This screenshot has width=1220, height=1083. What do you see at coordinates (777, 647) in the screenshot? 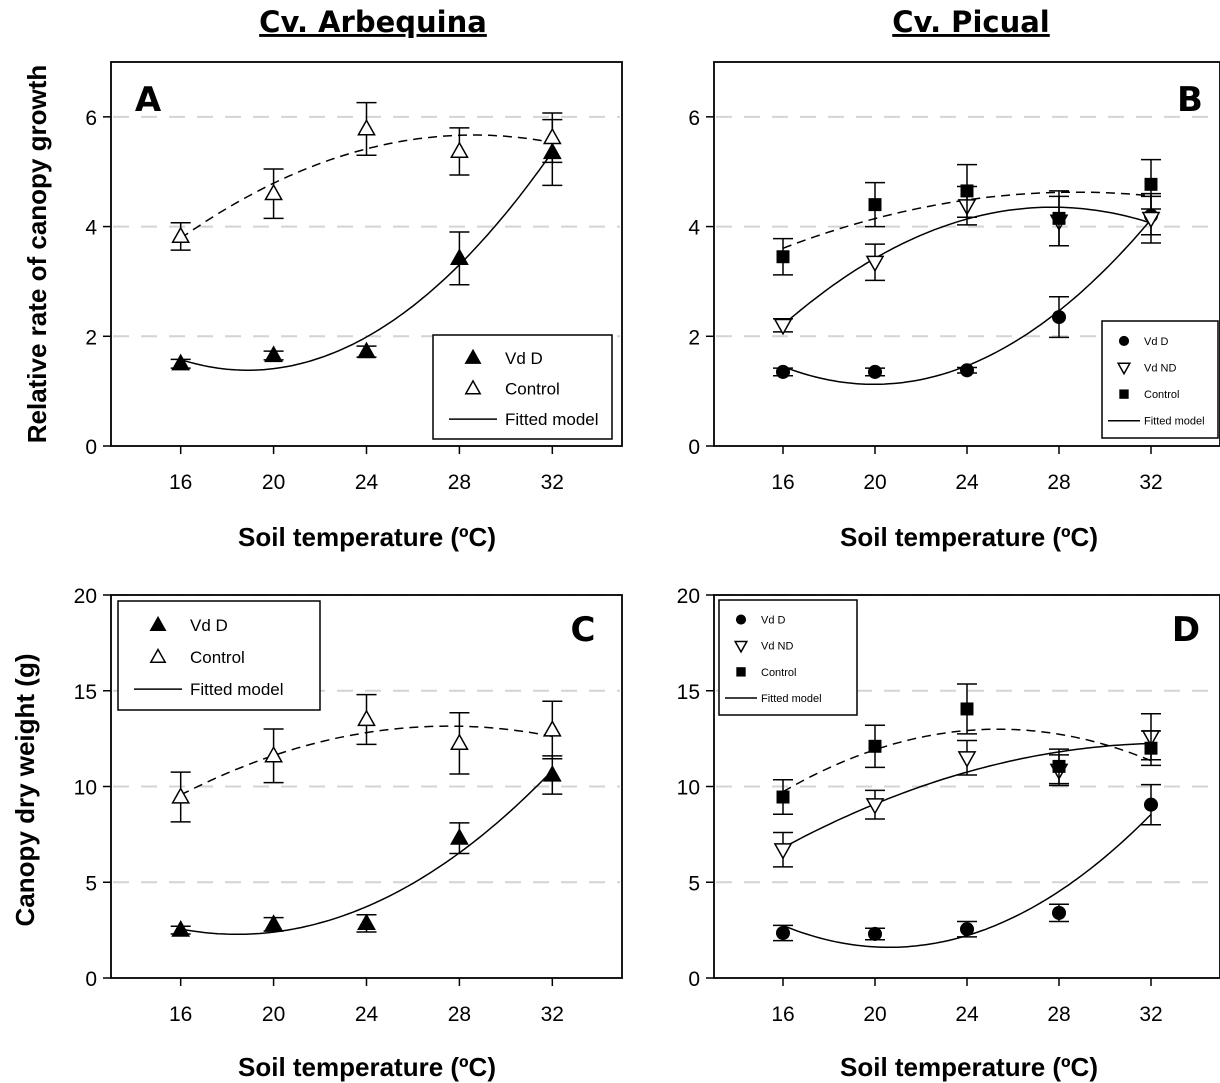
I see `legend-label-vd-nd: Vd ND` at bounding box center [777, 647].